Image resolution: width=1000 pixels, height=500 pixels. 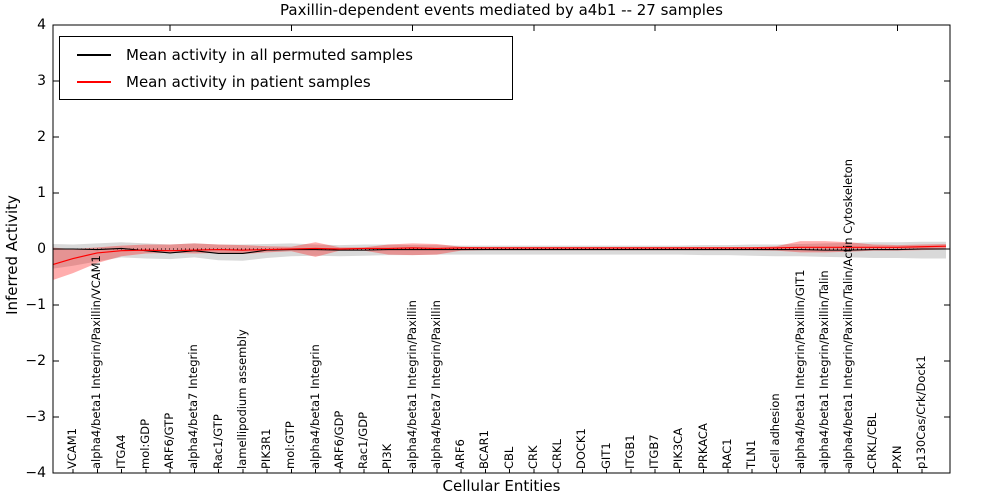 I want to click on x-axis-title: Cellular Entities, so click(x=501, y=486).